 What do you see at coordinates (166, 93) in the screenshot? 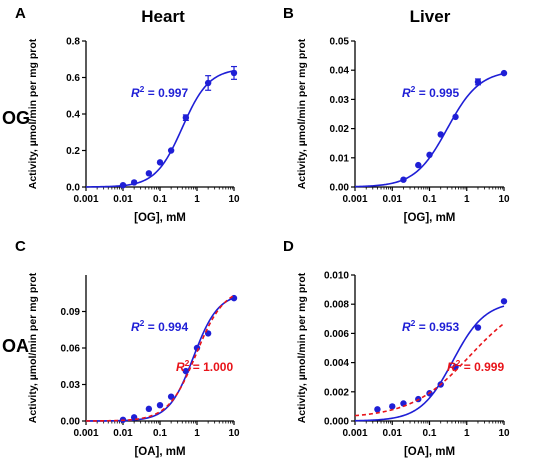
I see `r2-value: = 0.997` at bounding box center [166, 93].